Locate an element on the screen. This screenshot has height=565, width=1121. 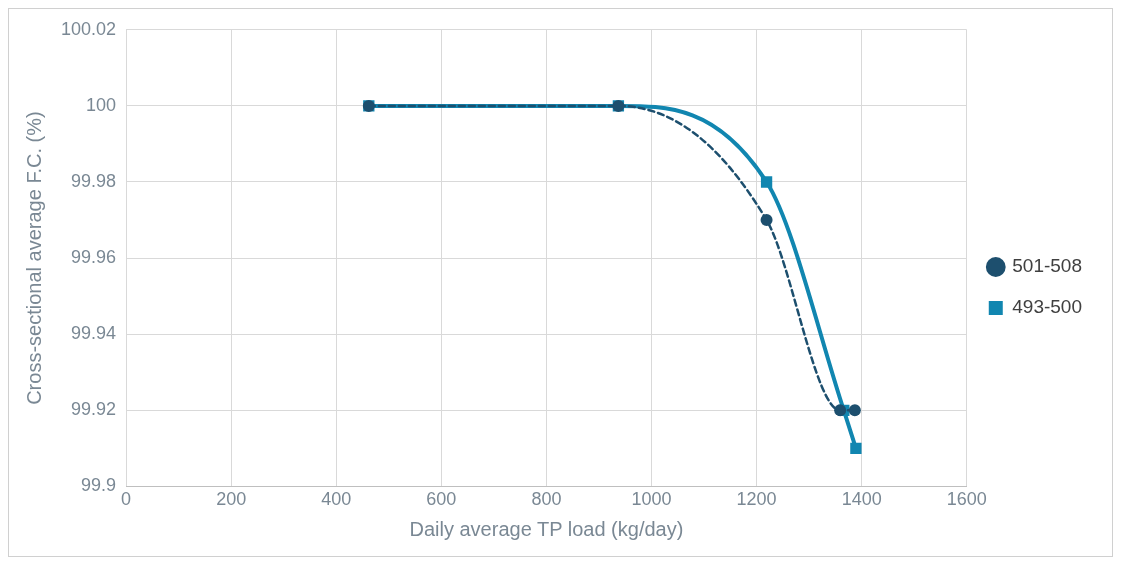
x-tick-label: 1400 is located at coordinates (861, 499).